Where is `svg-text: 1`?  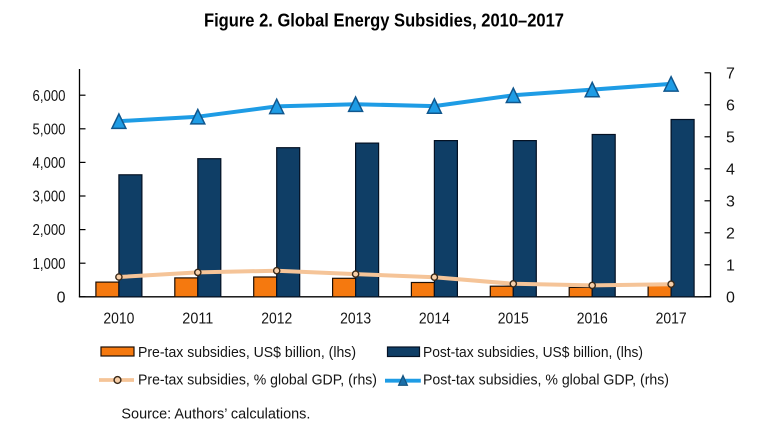
svg-text: 1 is located at coordinates (730, 265).